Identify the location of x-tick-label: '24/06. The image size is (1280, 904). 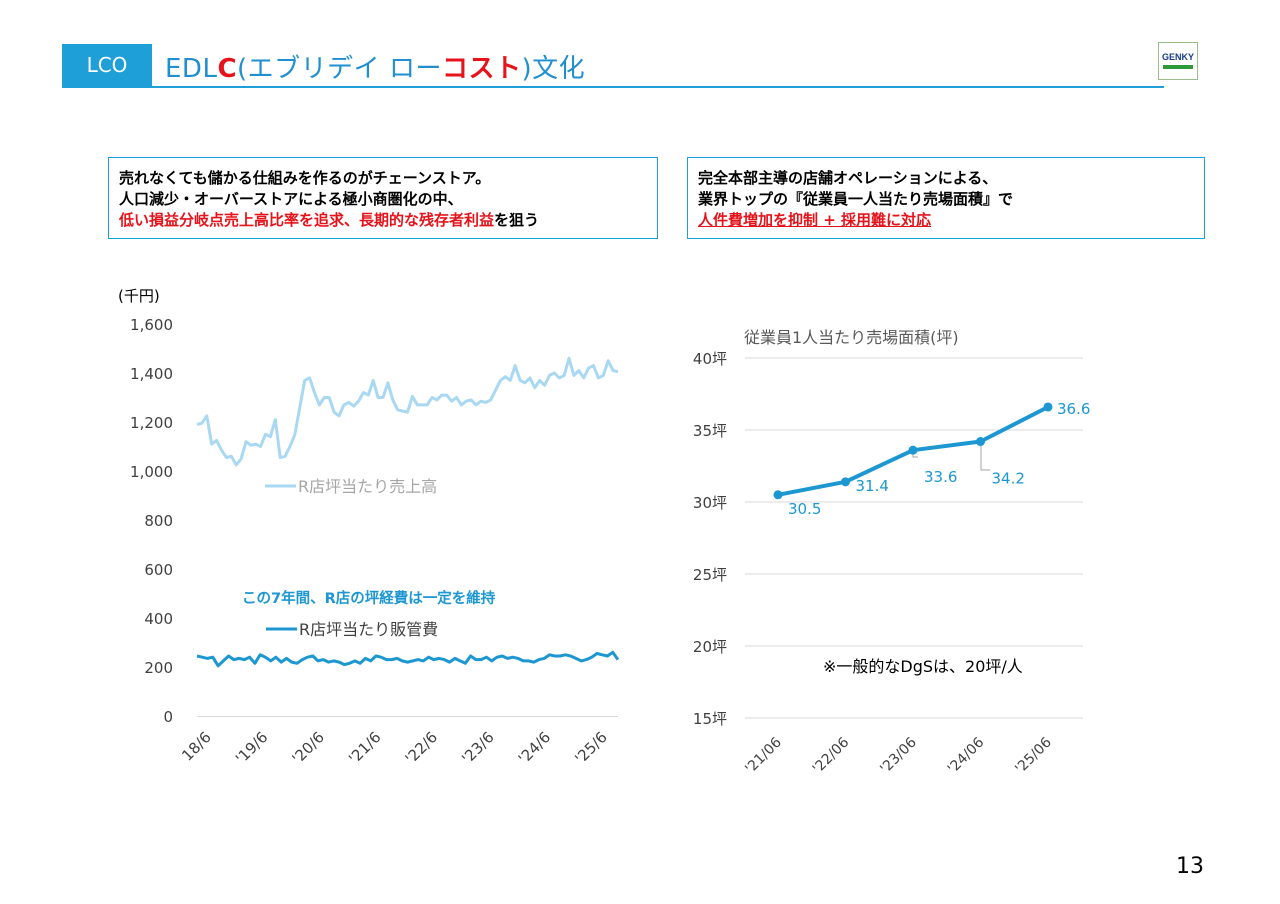
(966, 755).